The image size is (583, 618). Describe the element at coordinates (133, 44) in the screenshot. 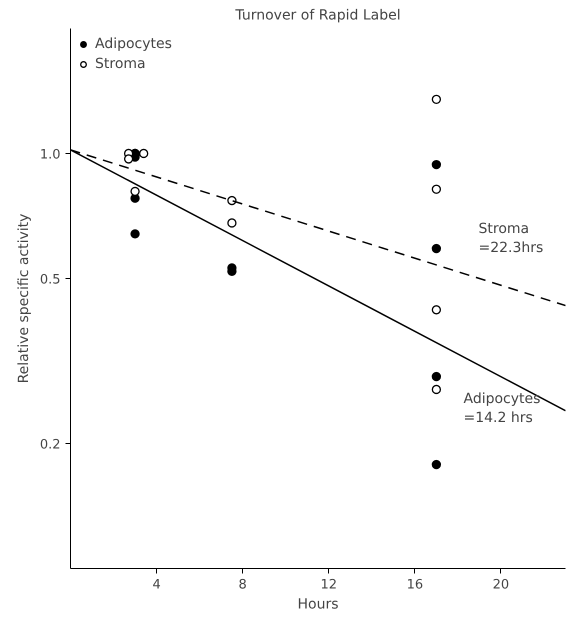

I see `legend-label: Adipocytes` at that location.